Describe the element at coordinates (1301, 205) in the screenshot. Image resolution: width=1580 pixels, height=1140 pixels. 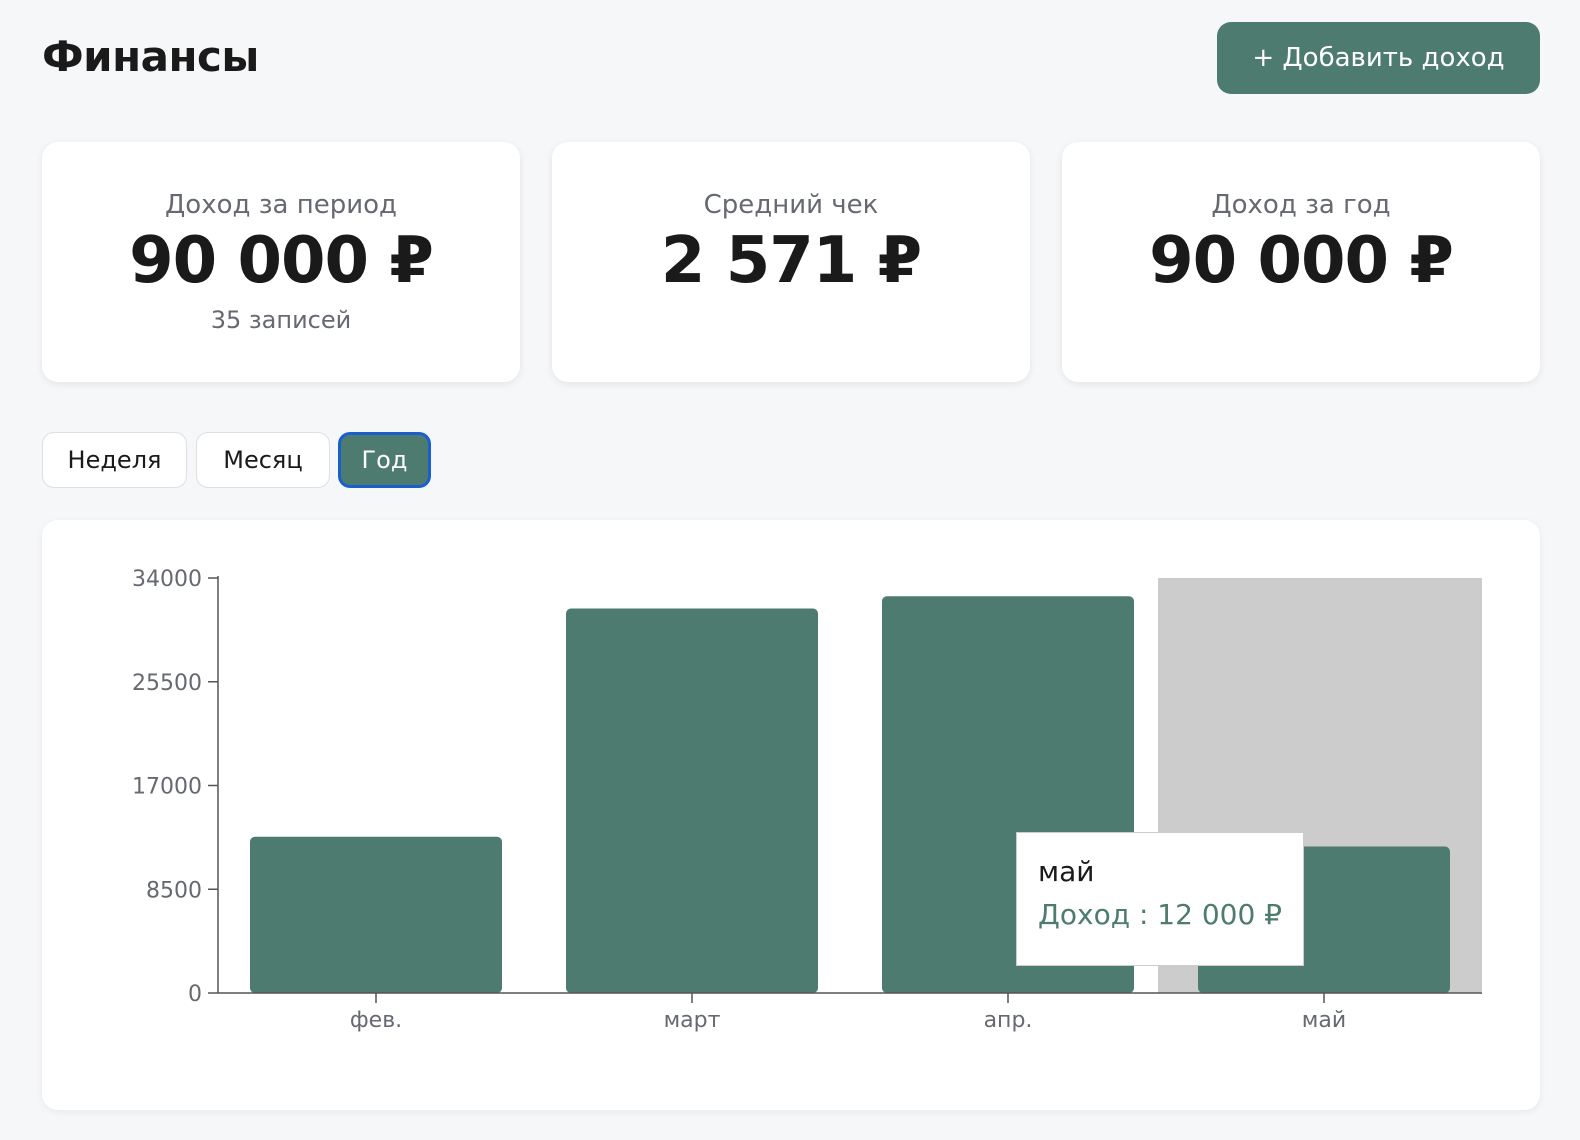
I see `stat-label: Доход за год` at that location.